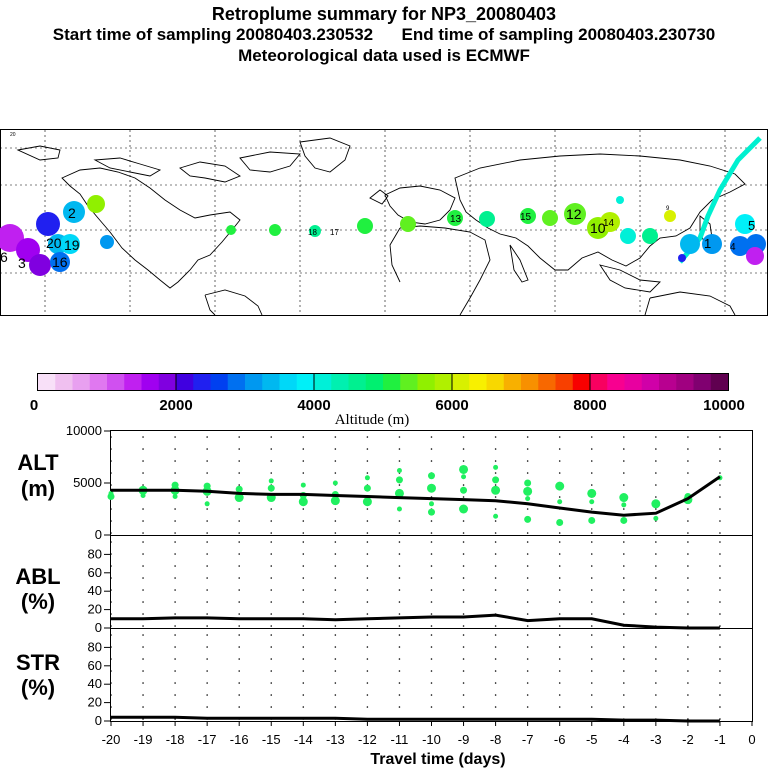 The width and height of the screenshot is (768, 768). Describe the element at coordinates (72, 245) in the screenshot. I see `plume-day-label: 19` at that location.